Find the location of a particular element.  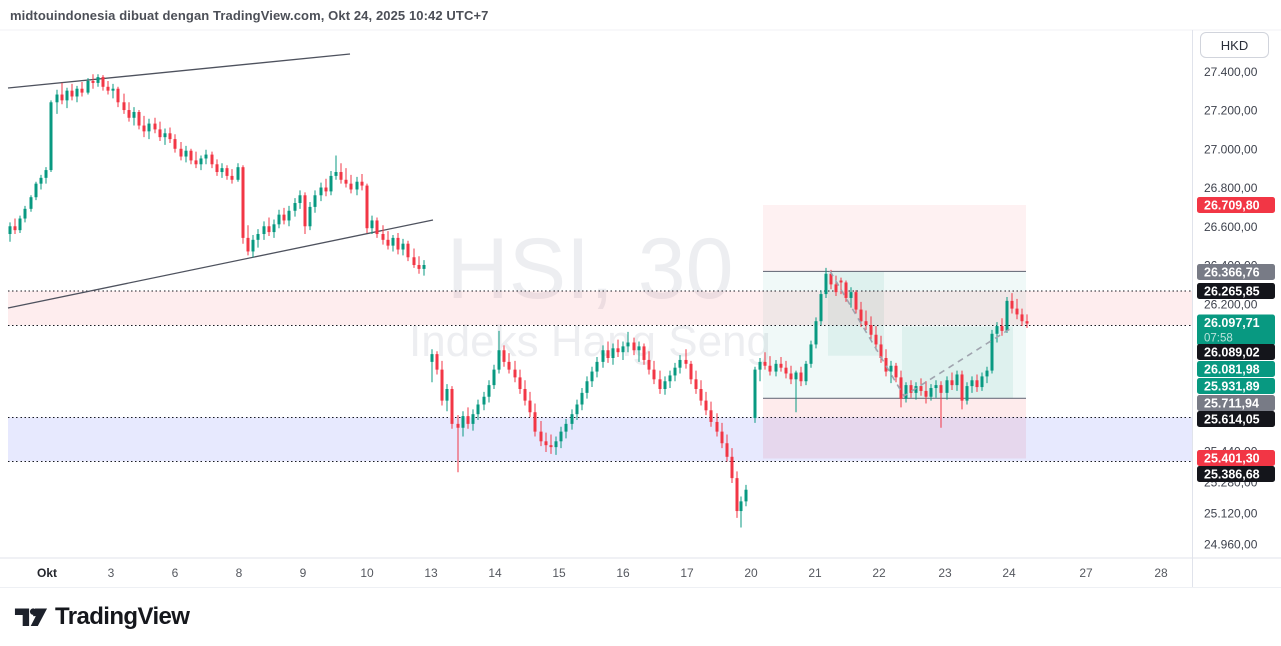

trendlines is located at coordinates (220, 181).